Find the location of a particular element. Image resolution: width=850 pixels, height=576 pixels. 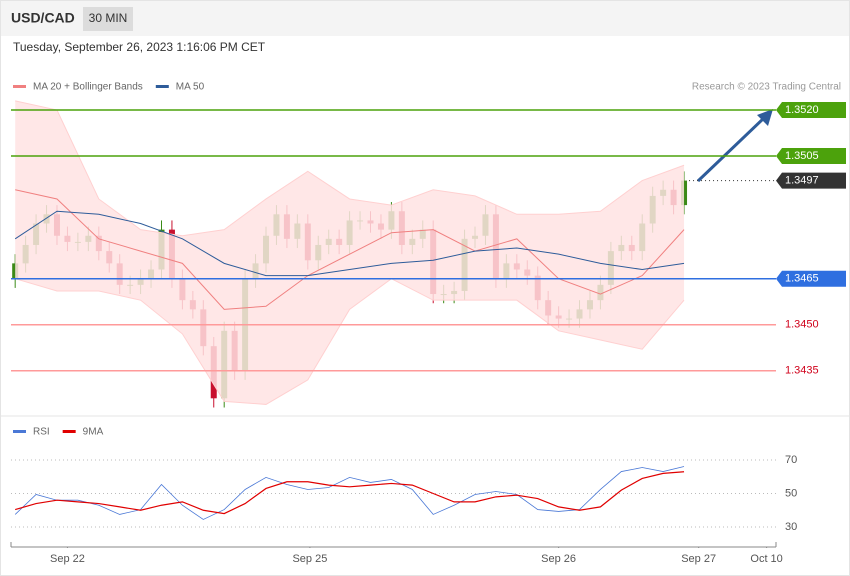

legend-label: 9MA is located at coordinates (93, 432).